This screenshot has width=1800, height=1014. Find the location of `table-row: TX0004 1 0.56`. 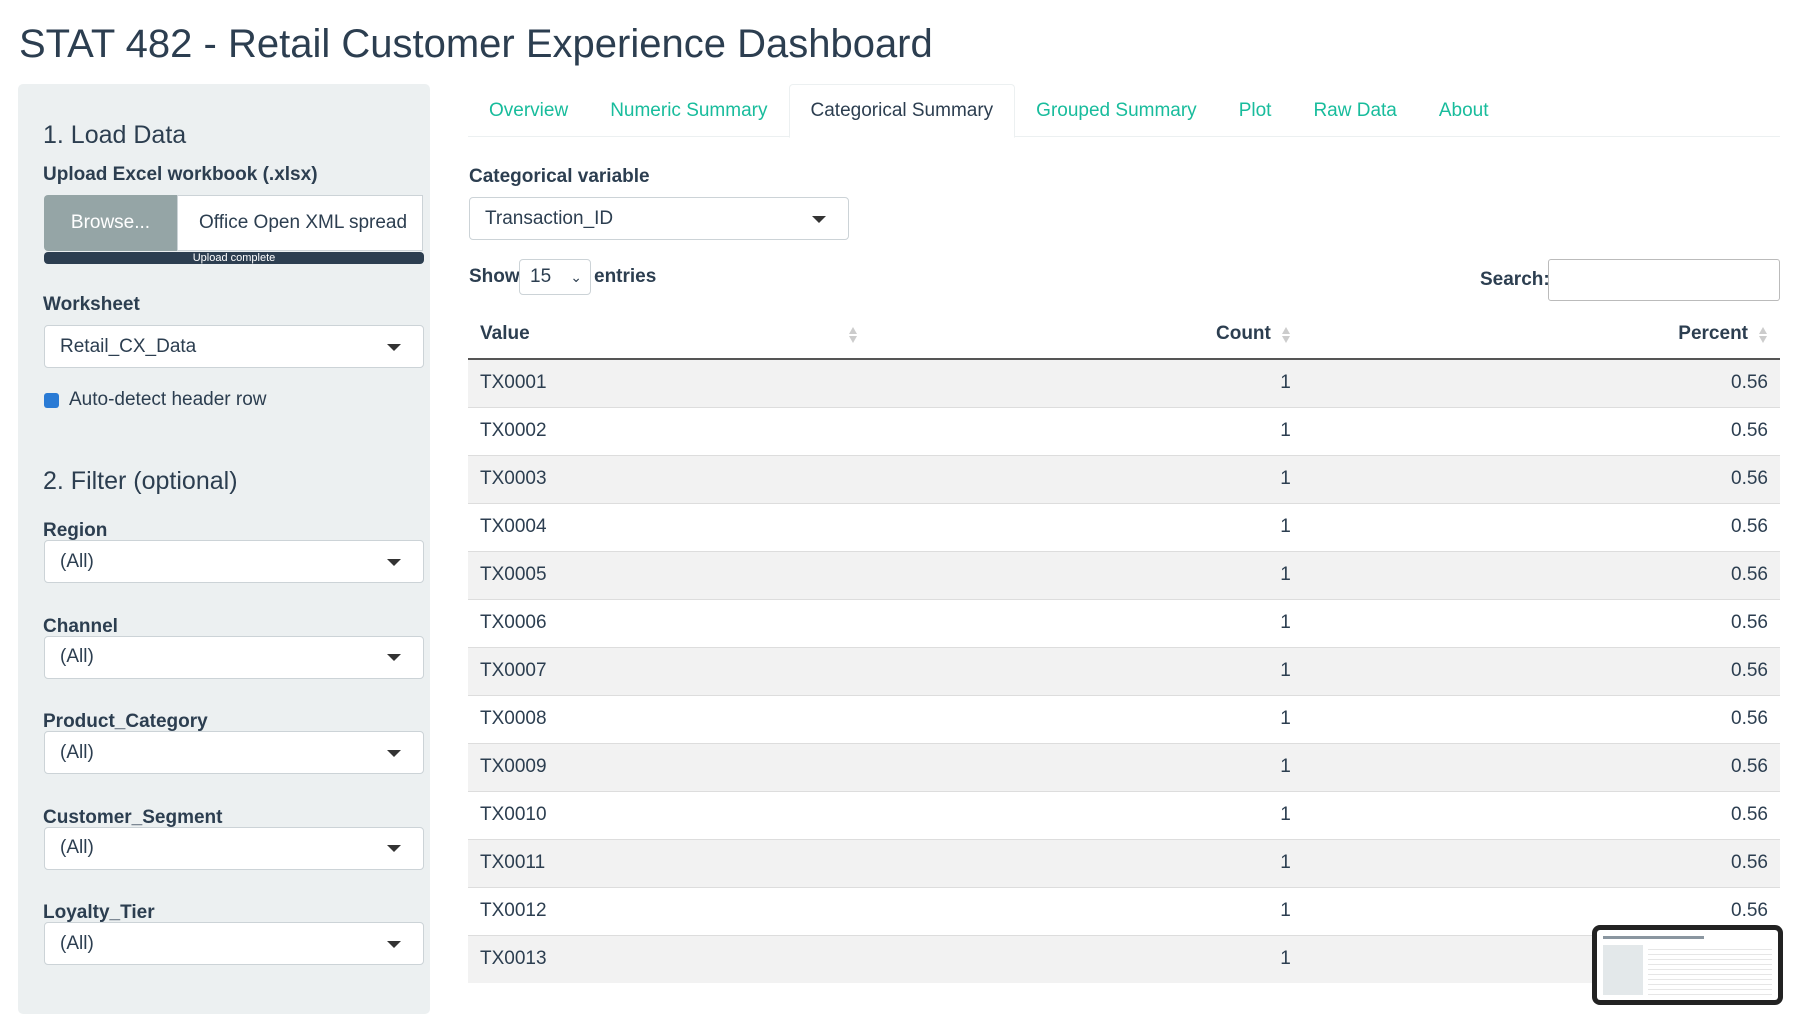

table-row: TX0004 1 0.56 is located at coordinates (1124, 526).